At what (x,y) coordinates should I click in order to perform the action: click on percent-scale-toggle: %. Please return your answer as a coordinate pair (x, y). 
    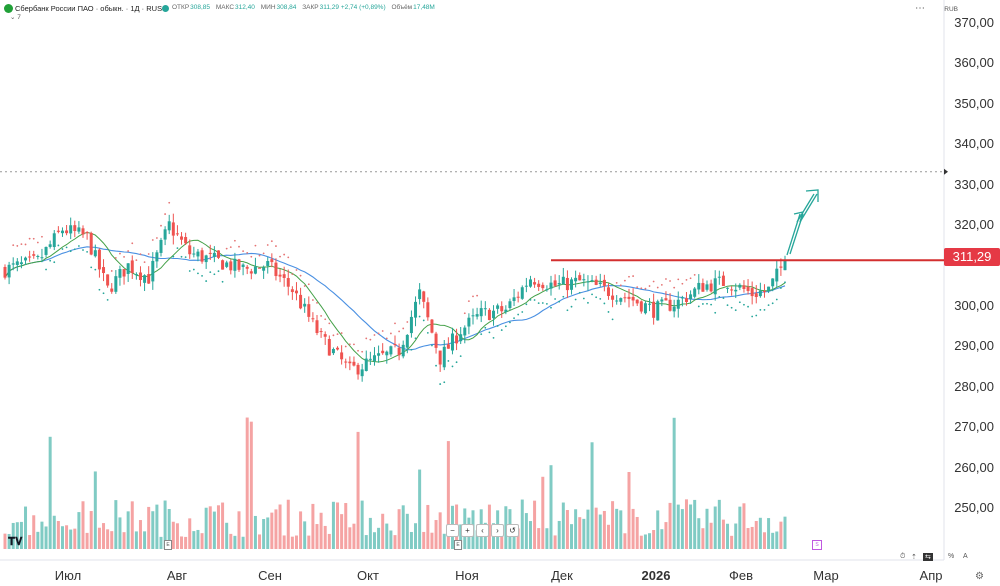
    Looking at the image, I should click on (951, 556).